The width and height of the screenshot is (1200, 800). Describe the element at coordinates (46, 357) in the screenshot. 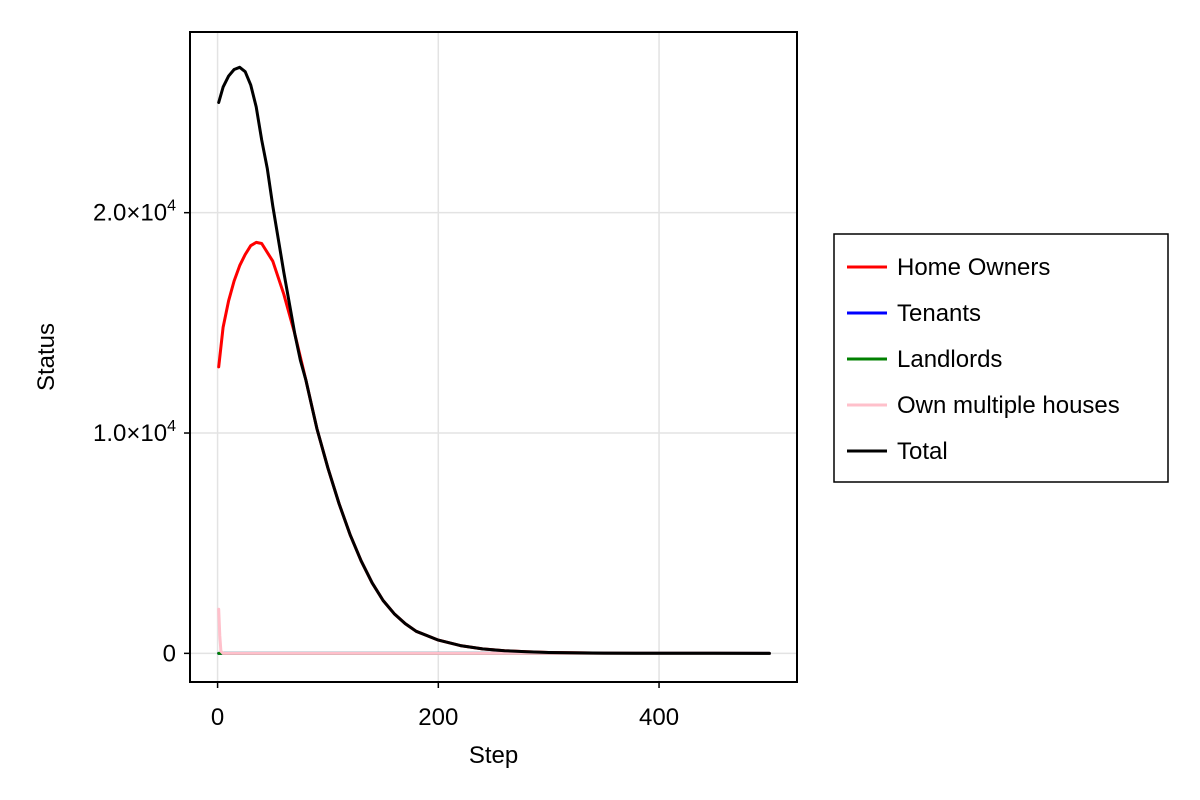

I see `y-axis-label: Status` at that location.